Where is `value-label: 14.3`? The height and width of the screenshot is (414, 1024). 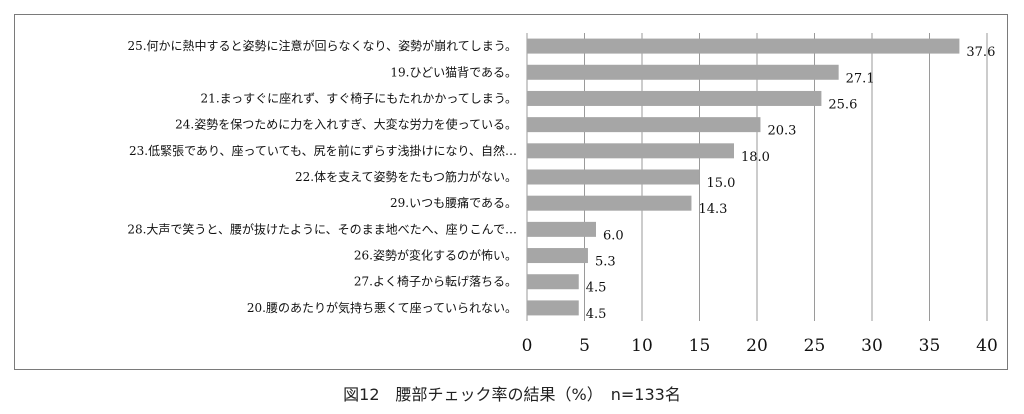
value-label: 14.3 is located at coordinates (712, 209).